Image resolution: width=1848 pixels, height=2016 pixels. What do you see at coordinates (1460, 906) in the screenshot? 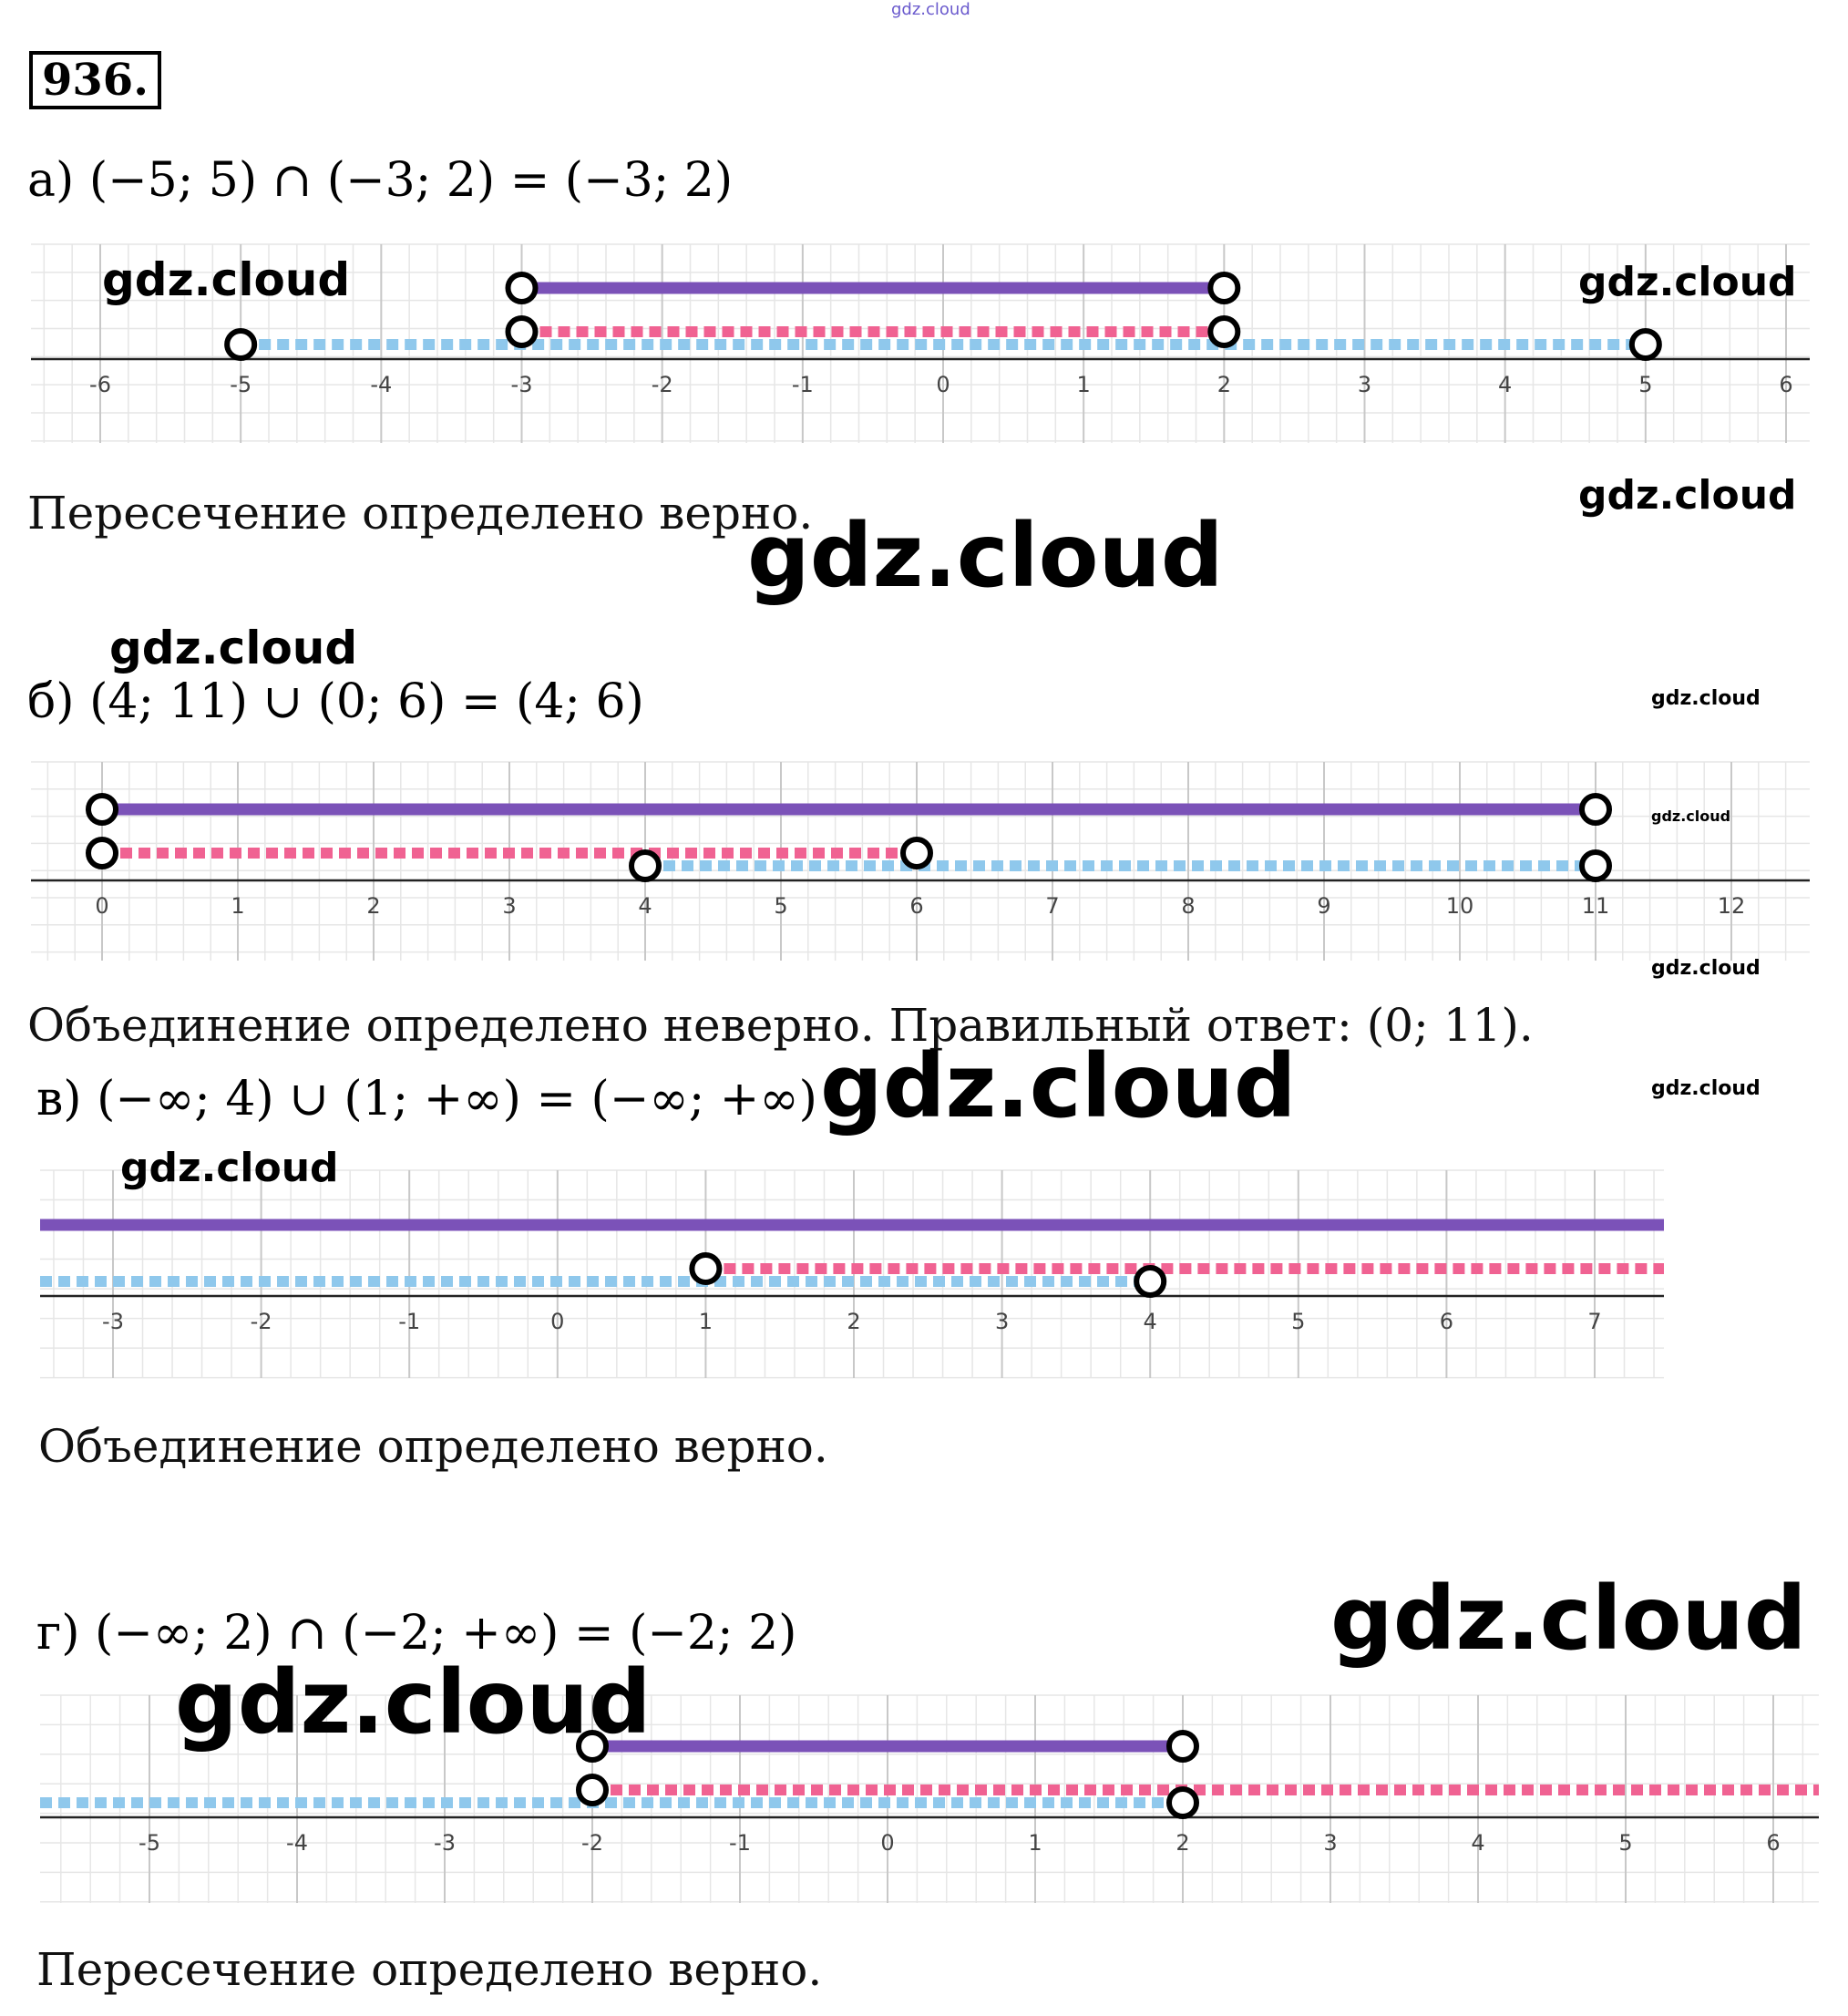
I see `tick-label: 10` at bounding box center [1460, 906].